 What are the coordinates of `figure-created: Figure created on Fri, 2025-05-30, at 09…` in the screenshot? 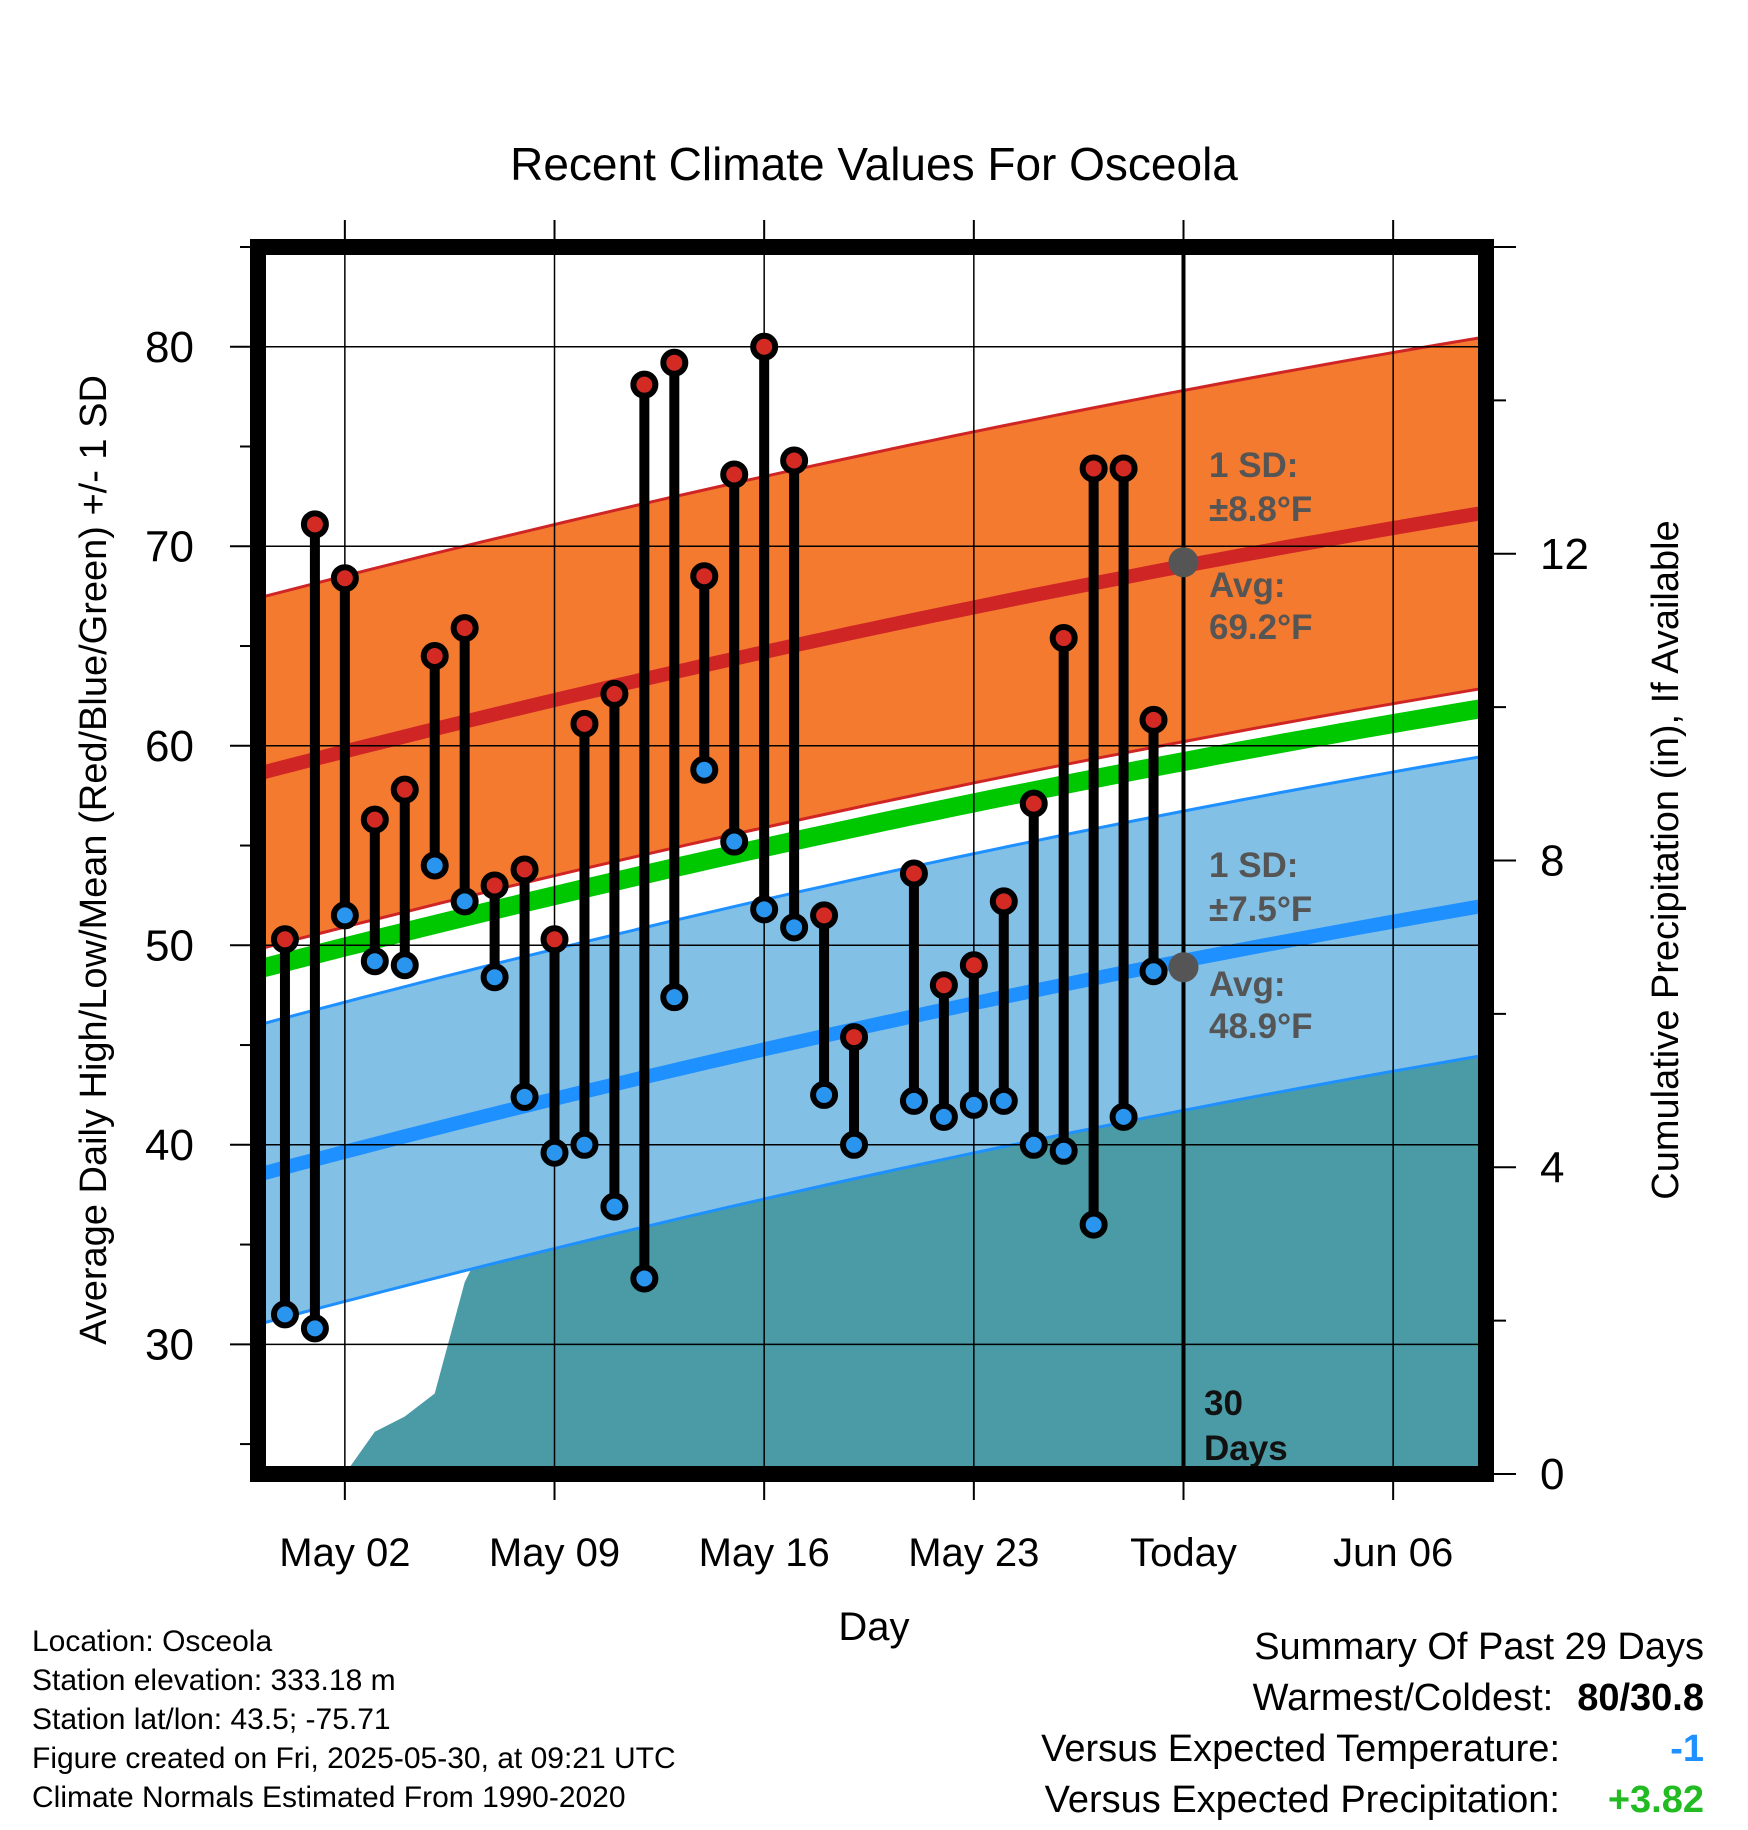 It's located at (354, 1758).